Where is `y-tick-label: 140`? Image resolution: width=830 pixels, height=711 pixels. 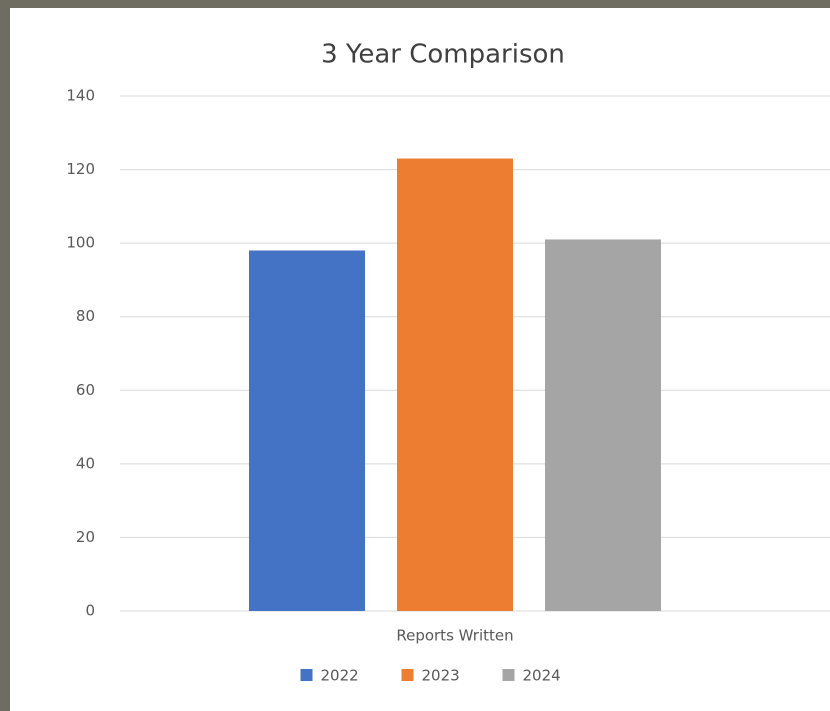 y-tick-label: 140 is located at coordinates (80, 96).